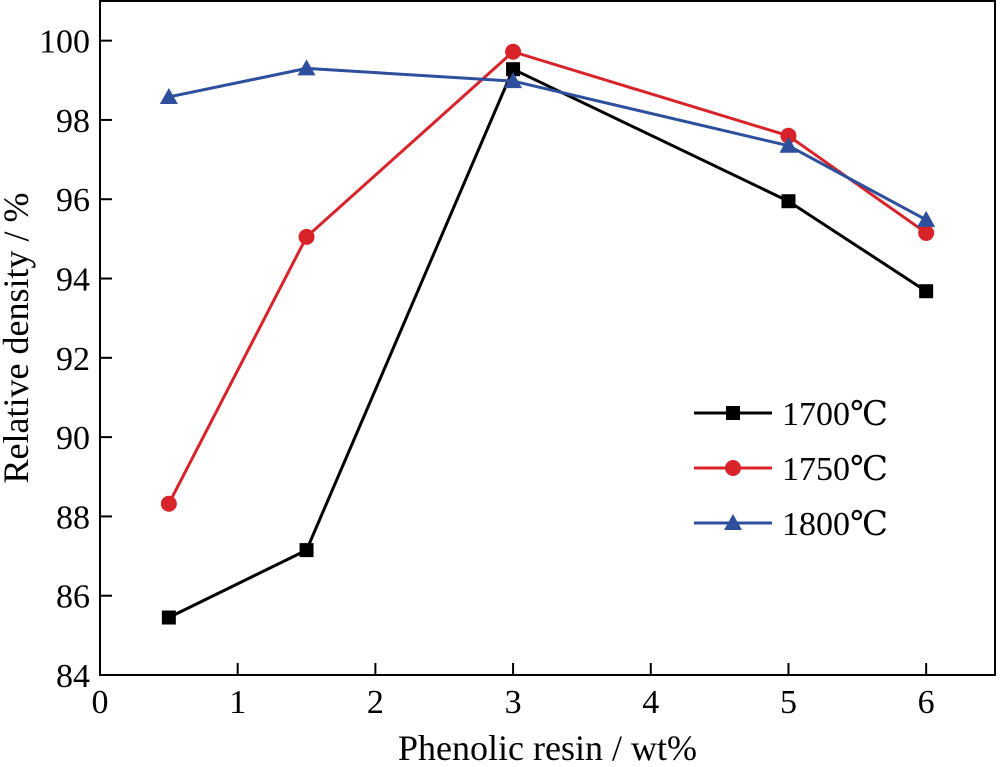  Describe the element at coordinates (73, 517) in the screenshot. I see `y-tick-label: 88` at that location.